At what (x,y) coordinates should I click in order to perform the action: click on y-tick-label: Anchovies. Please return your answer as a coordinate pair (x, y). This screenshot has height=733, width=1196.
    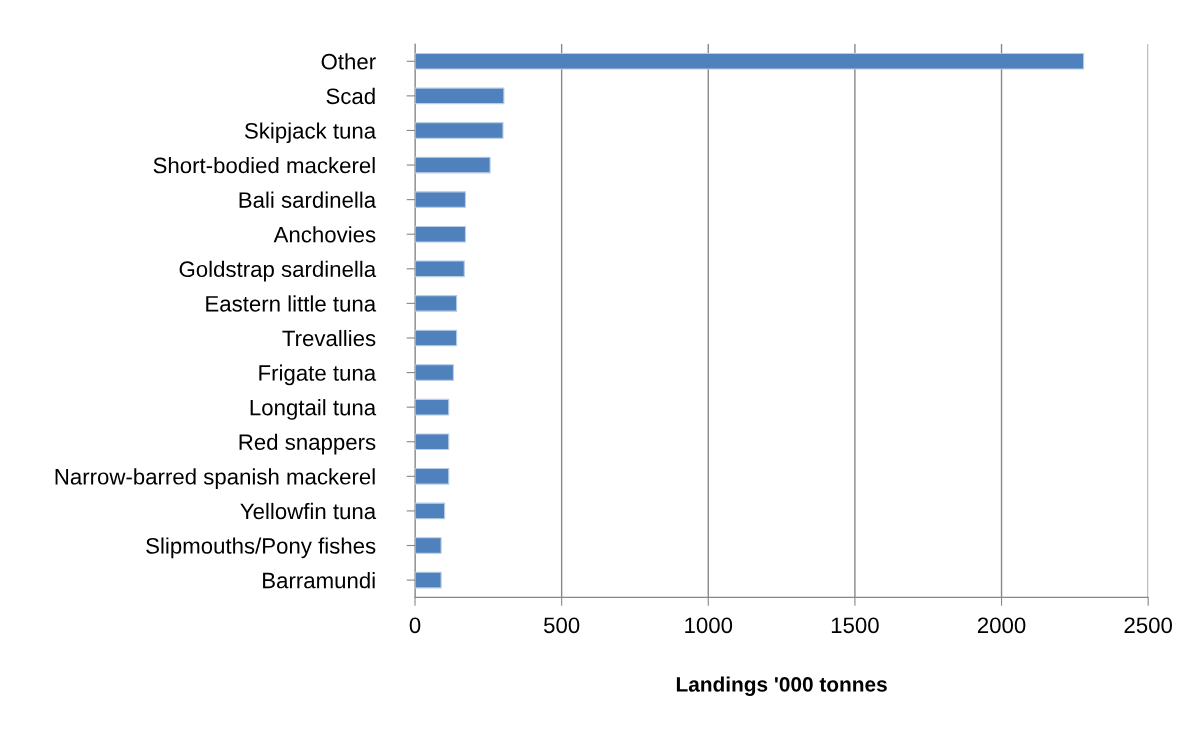
    Looking at the image, I should click on (324, 234).